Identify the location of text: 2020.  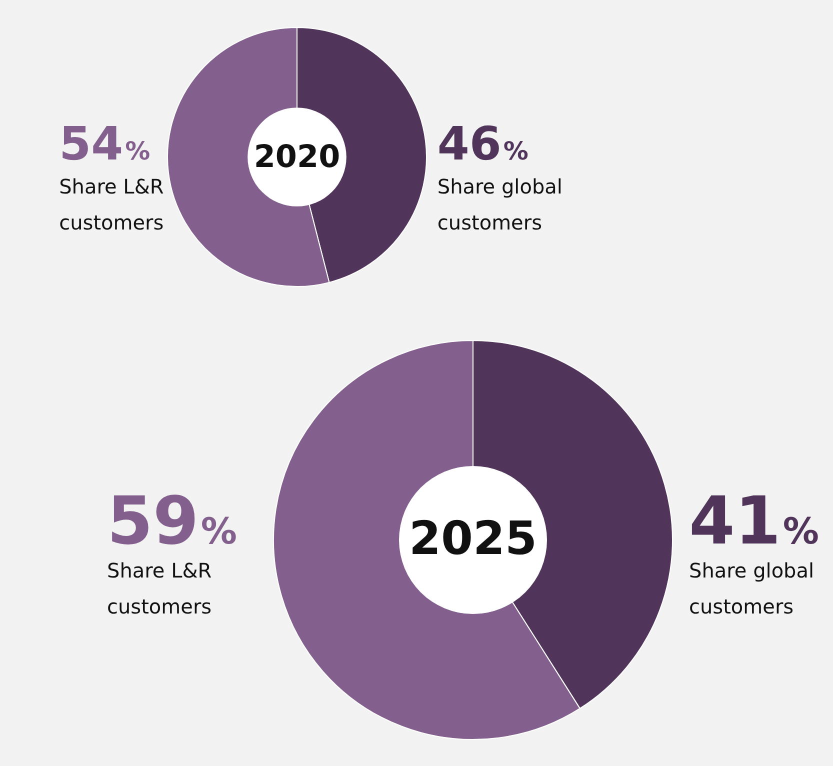
(297, 157).